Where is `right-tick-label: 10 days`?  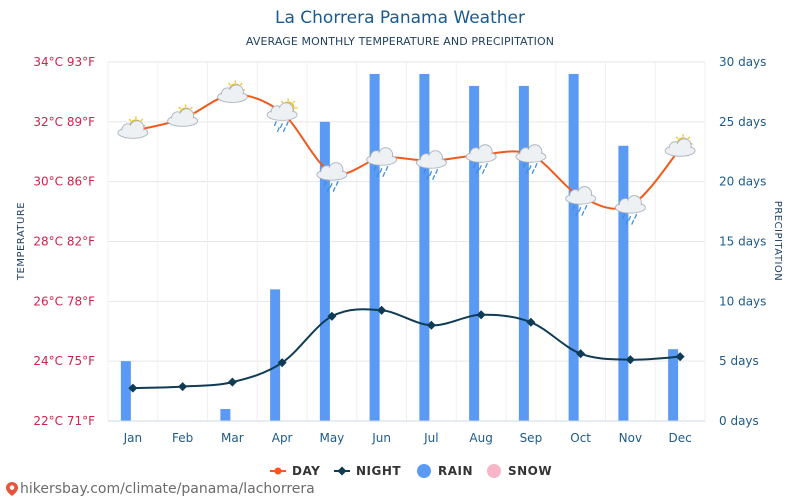
right-tick-label: 10 days is located at coordinates (742, 301).